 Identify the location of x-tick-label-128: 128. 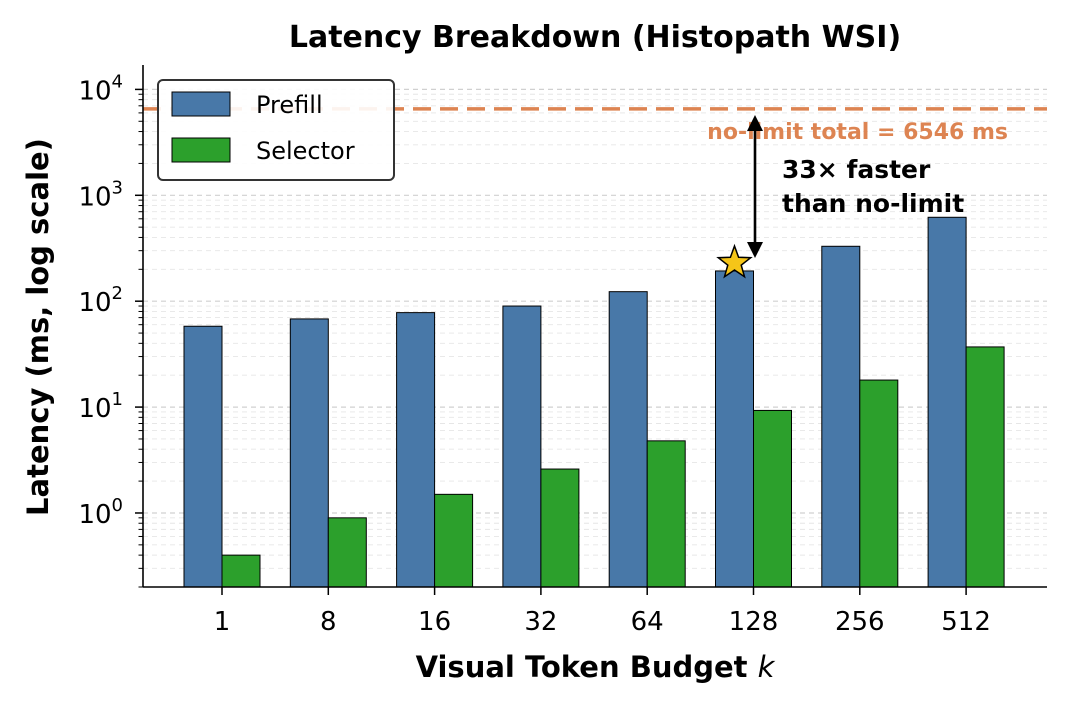
(754, 622).